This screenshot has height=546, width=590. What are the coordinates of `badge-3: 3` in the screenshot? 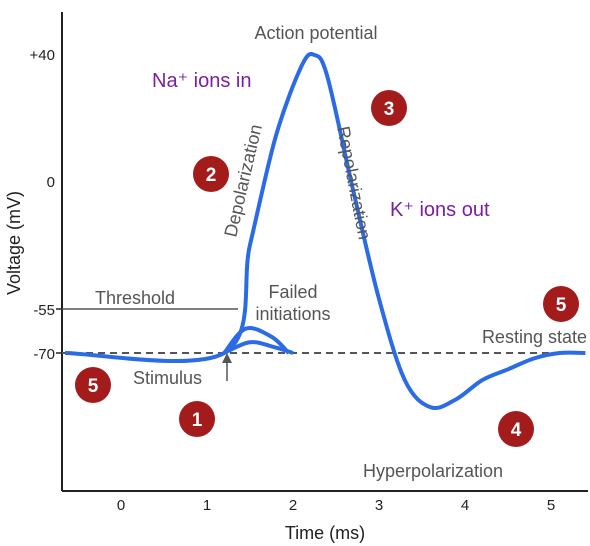 It's located at (389, 108).